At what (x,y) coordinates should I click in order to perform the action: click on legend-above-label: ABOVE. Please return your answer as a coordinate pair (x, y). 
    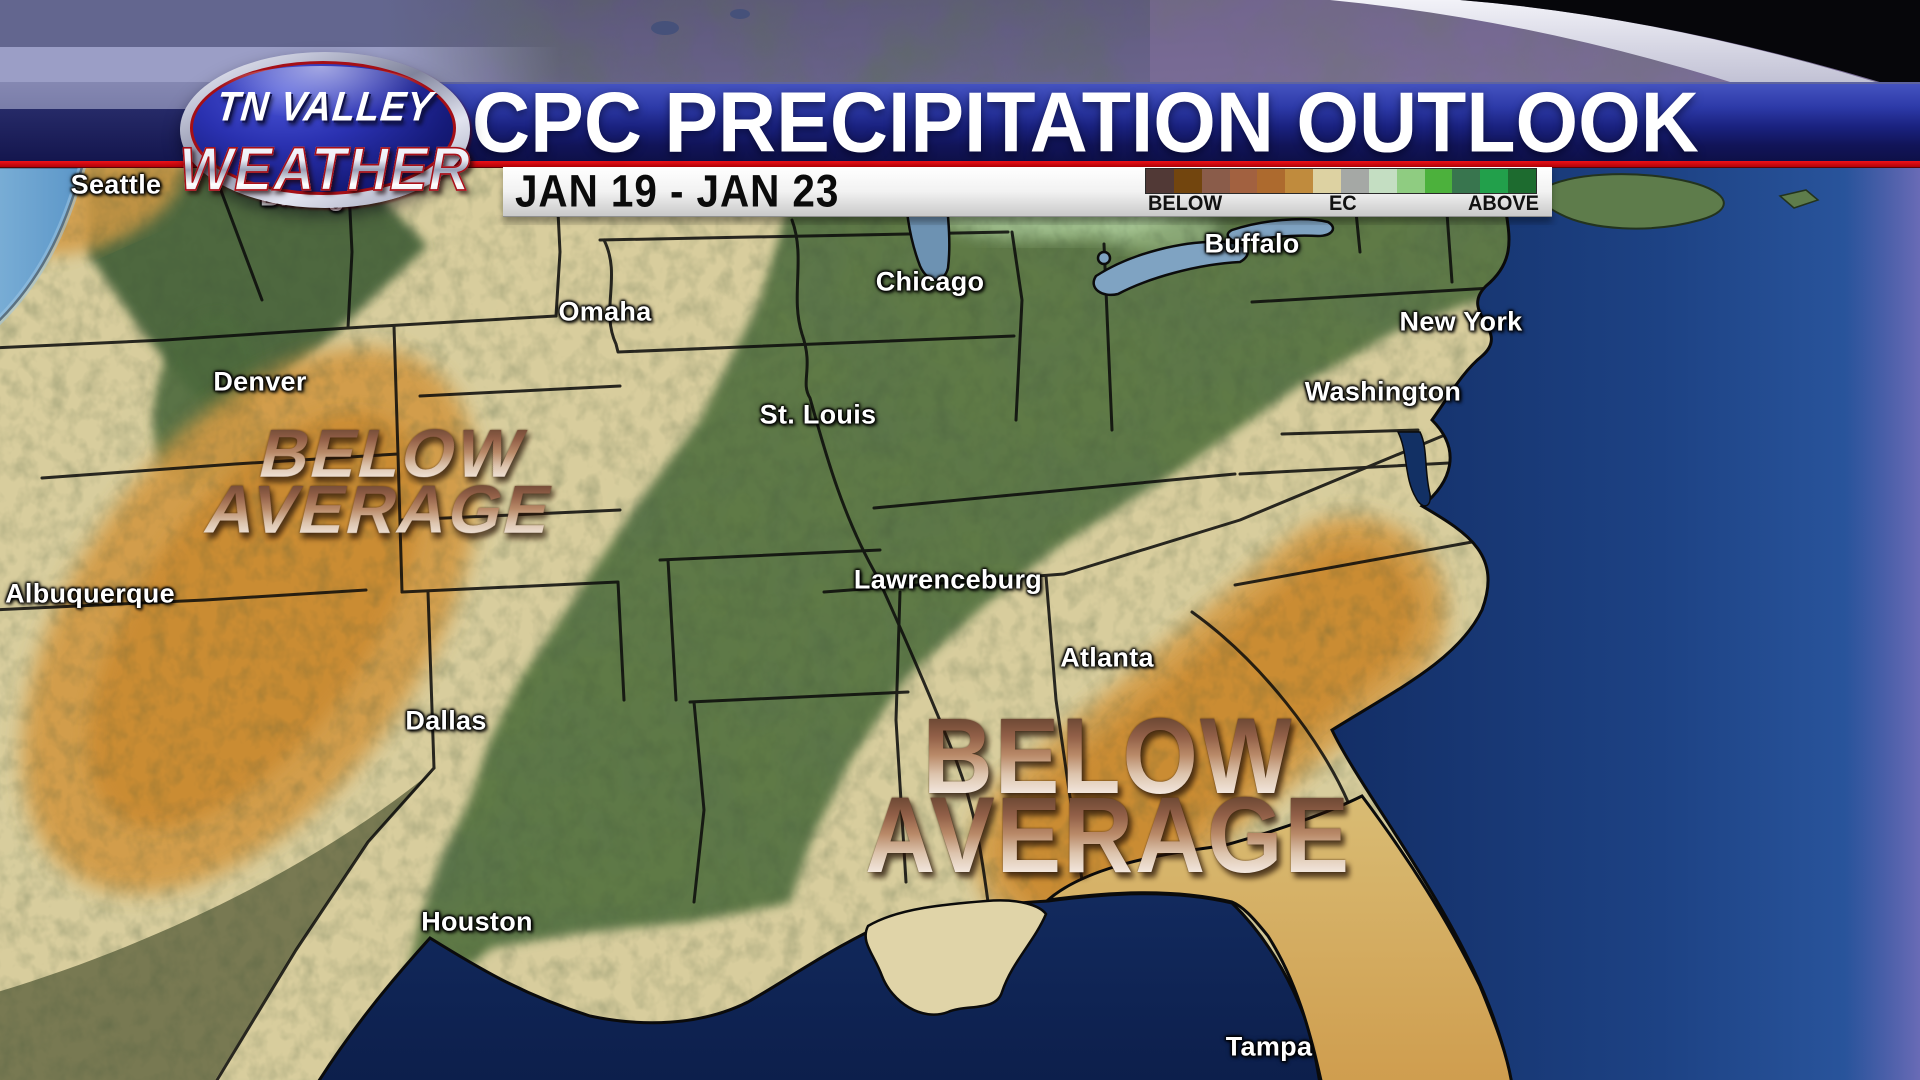
    Looking at the image, I should click on (1503, 203).